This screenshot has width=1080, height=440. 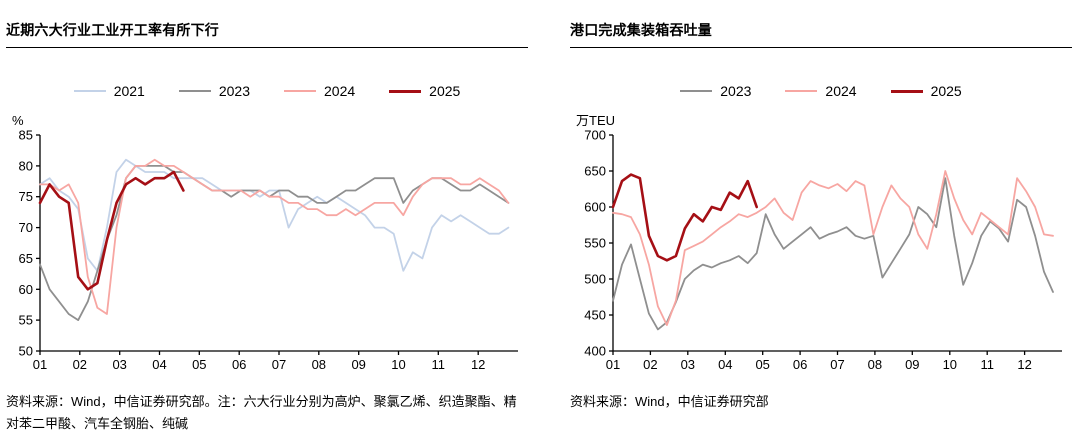 I want to click on series-line-2021, so click(x=274, y=215).